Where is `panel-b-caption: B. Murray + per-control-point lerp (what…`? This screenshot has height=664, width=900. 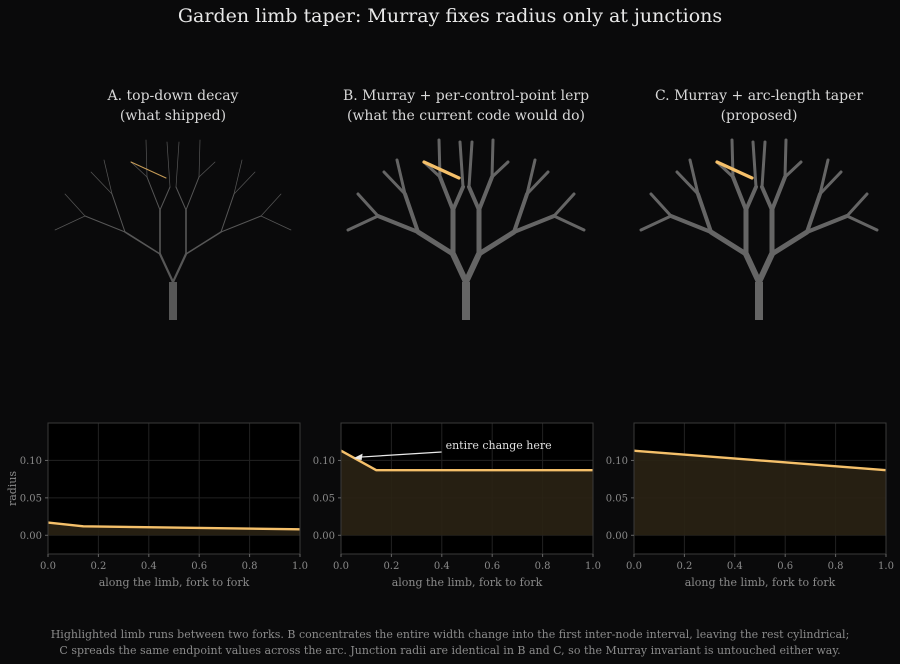 panel-b-caption: B. Murray + per-control-point lerp (what… is located at coordinates (466, 106).